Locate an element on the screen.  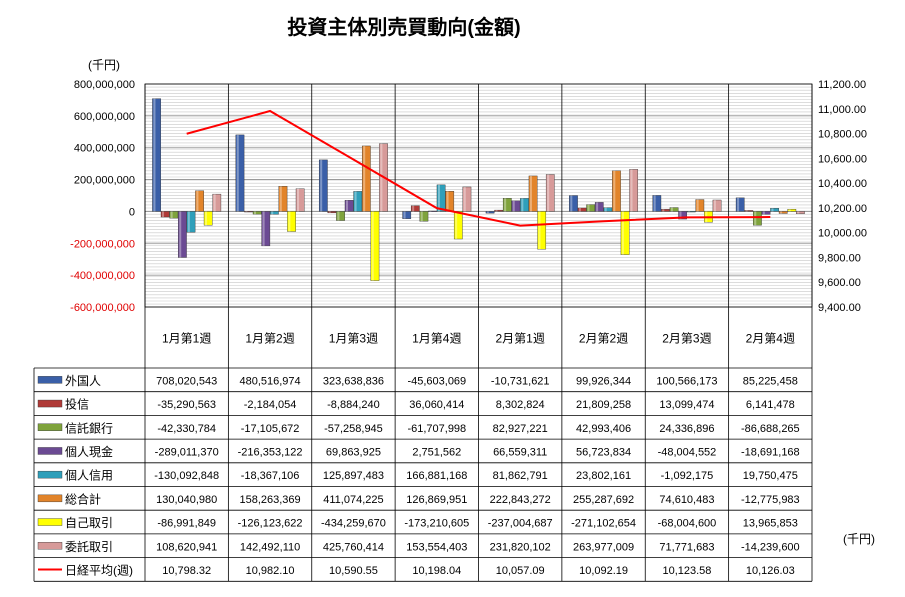
data-label: 130,040,980 is located at coordinates (186, 500).